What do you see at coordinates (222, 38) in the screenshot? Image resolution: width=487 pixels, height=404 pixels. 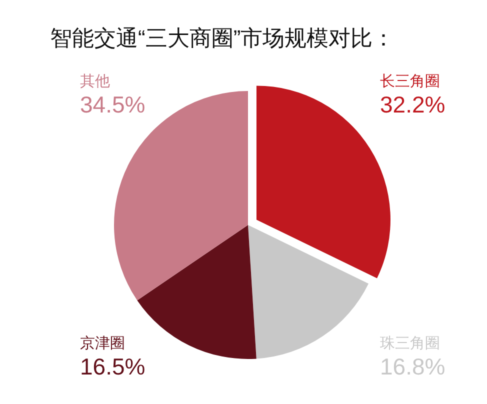 I see `chart-title: 智能交通“三大商圈”市场规模对比：` at bounding box center [222, 38].